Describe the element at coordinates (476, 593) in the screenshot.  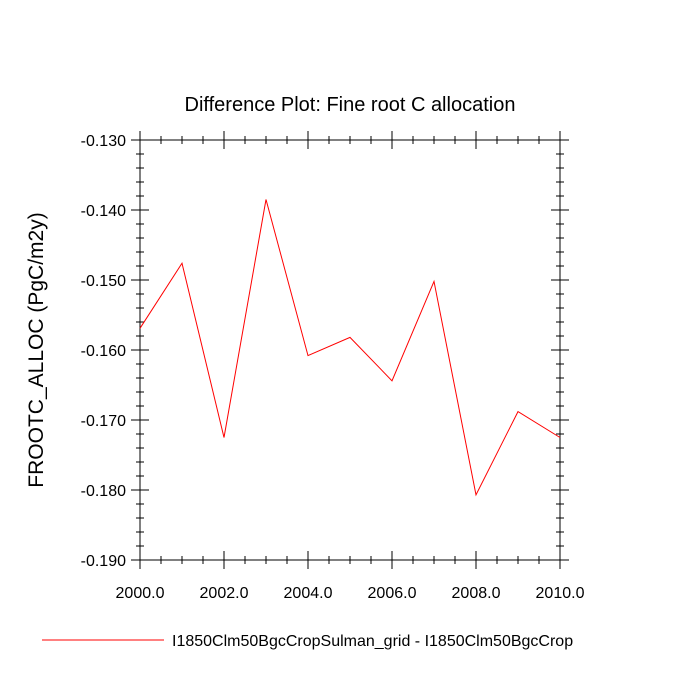
I see `x-tick-label: 2008.0` at that location.